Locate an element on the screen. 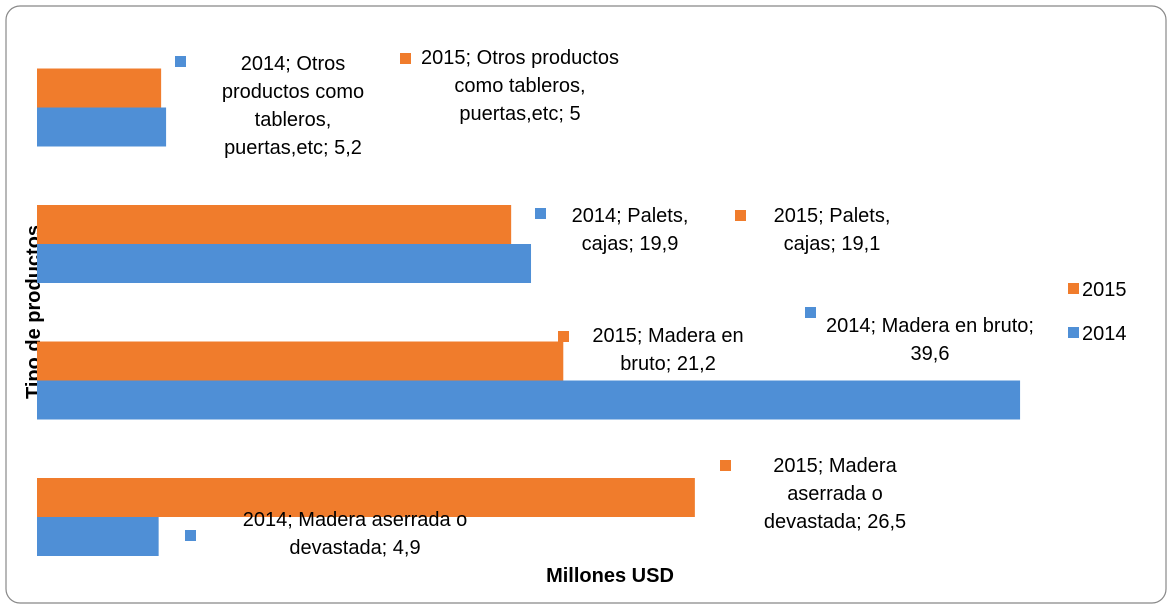 The width and height of the screenshot is (1172, 609). data-label: 2014; Palets, cajas; 19,9 is located at coordinates (630, 230).